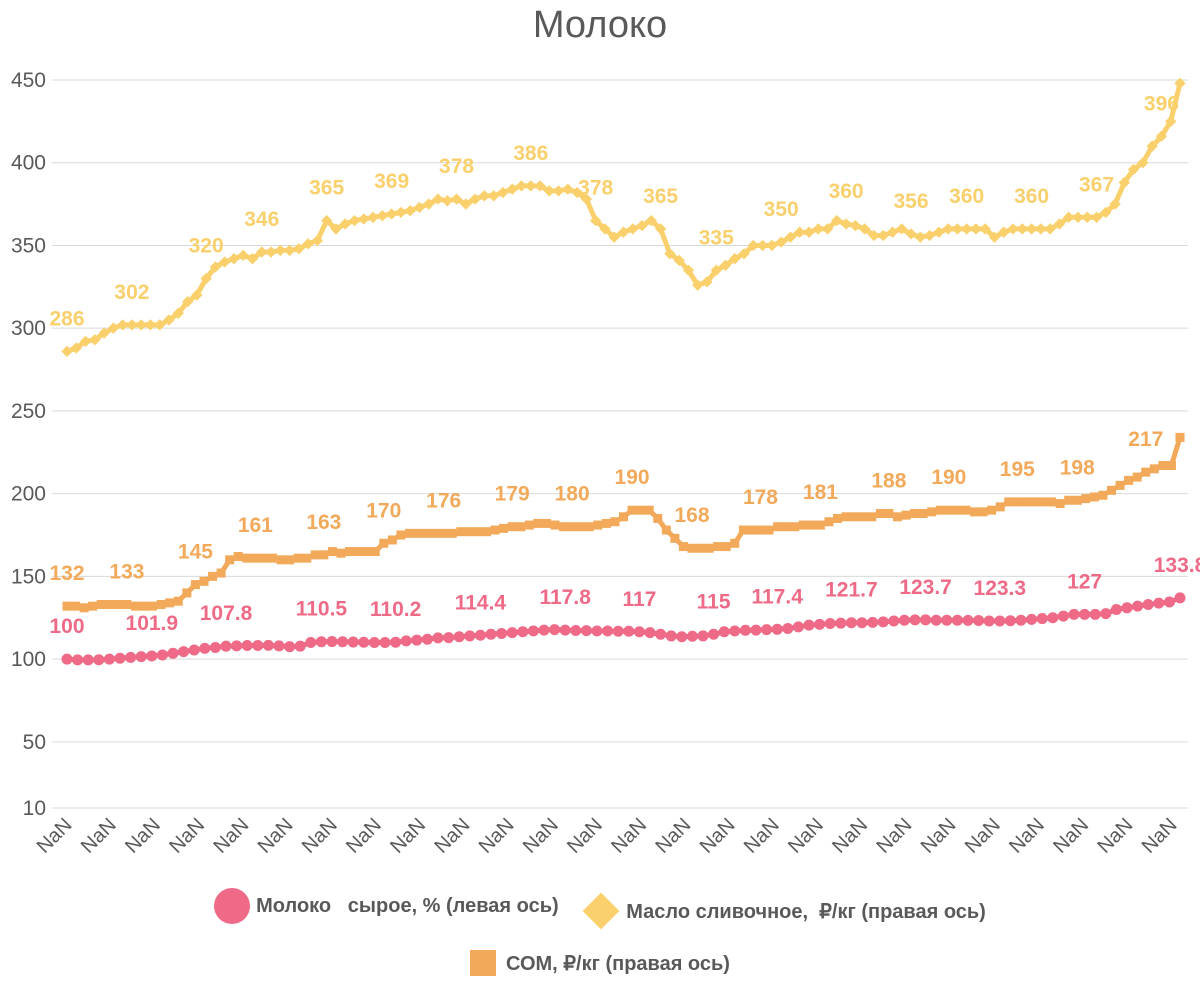 The width and height of the screenshot is (1200, 1000). Describe the element at coordinates (395, 609) in the screenshot. I see `data-label-milk: 110.2` at that location.